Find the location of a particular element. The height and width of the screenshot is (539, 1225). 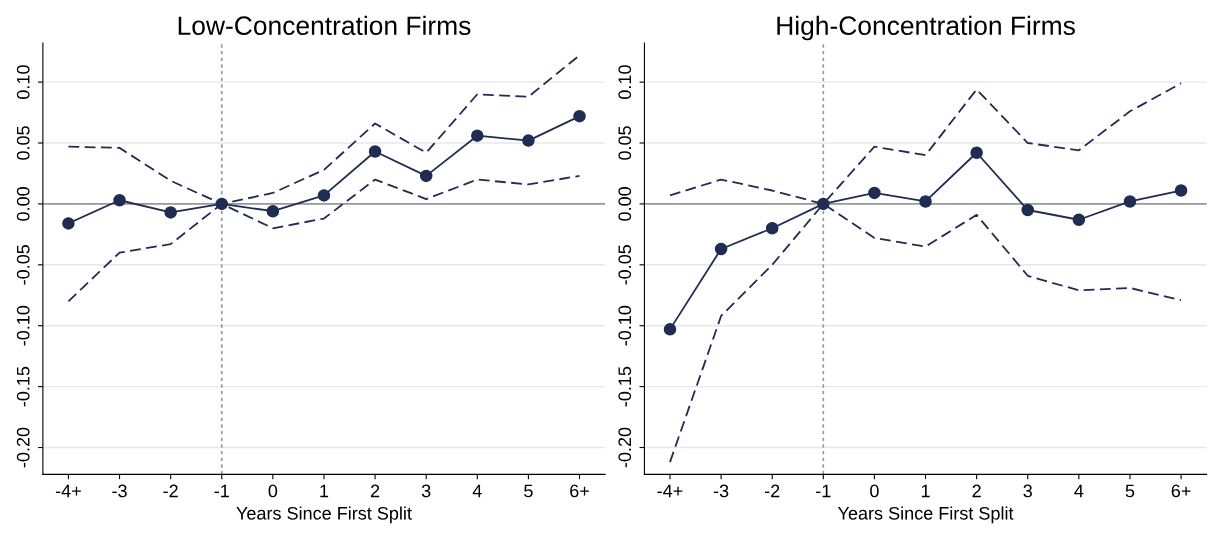

chart-title: Low-Concentration Firms is located at coordinates (324, 25).